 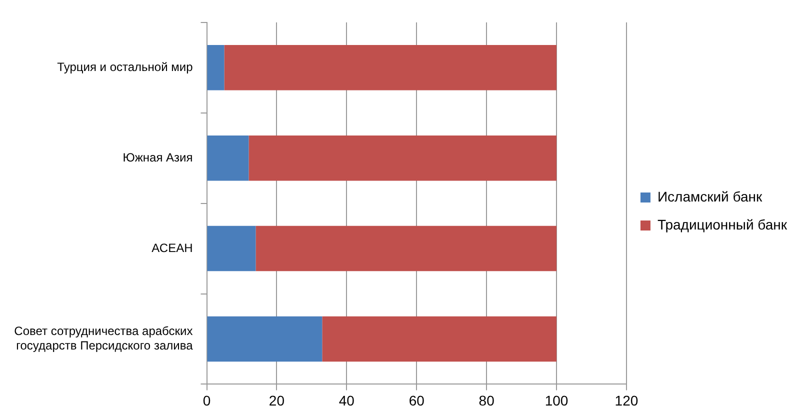 What do you see at coordinates (346, 400) in the screenshot?
I see `x-tick-label: 40` at bounding box center [346, 400].